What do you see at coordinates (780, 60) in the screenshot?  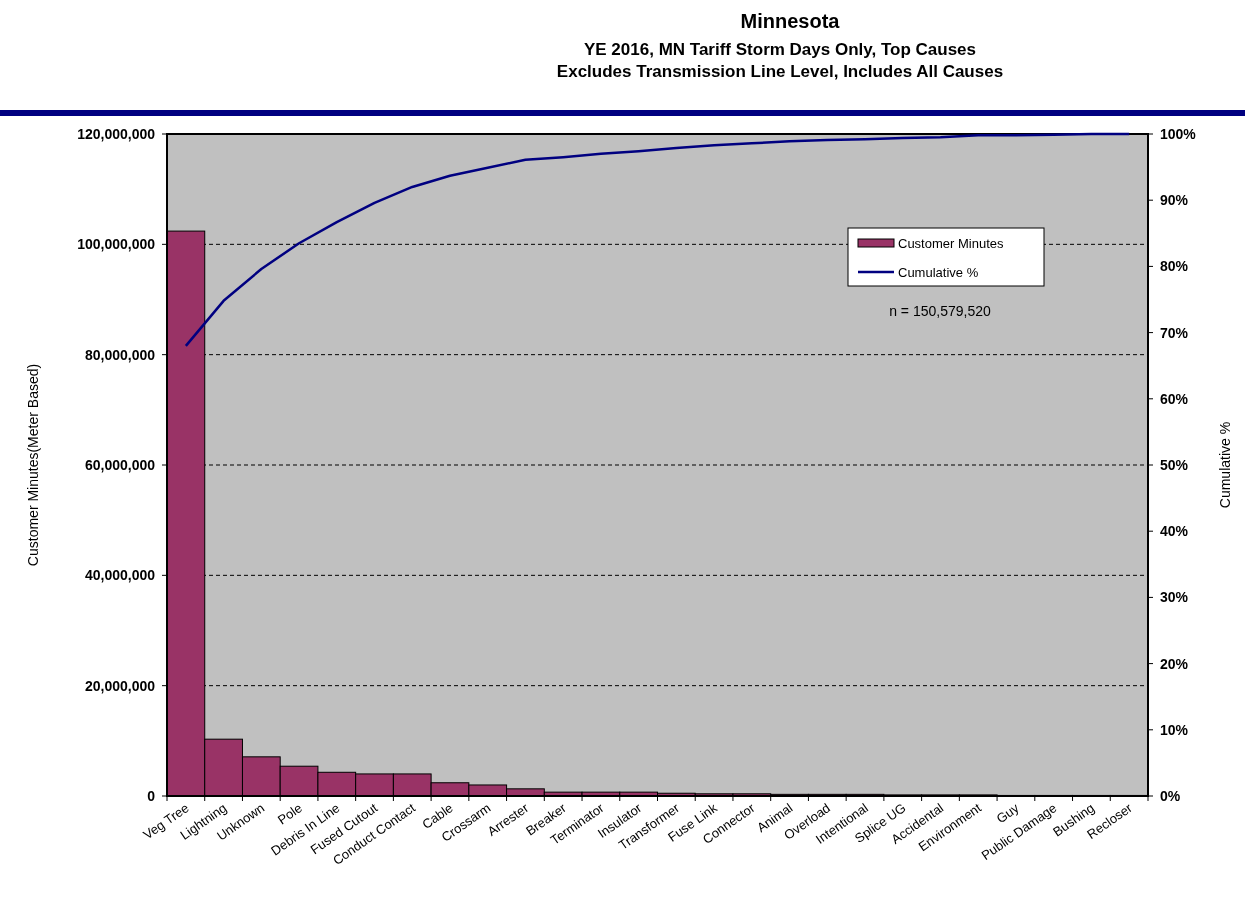 I see `chart-subtitle: YE 2016, MN Tariff Storm Days Only, Top Causes Excludes Transmission Line Level, Includes All Causes` at bounding box center [780, 60].